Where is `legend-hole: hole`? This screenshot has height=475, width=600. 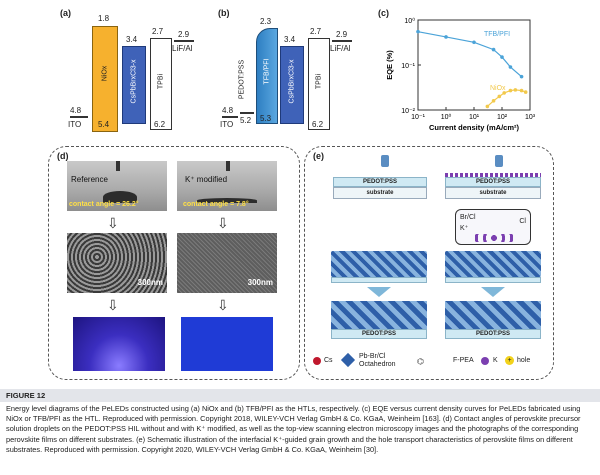
legend-hole: hole is located at coordinates (524, 360).